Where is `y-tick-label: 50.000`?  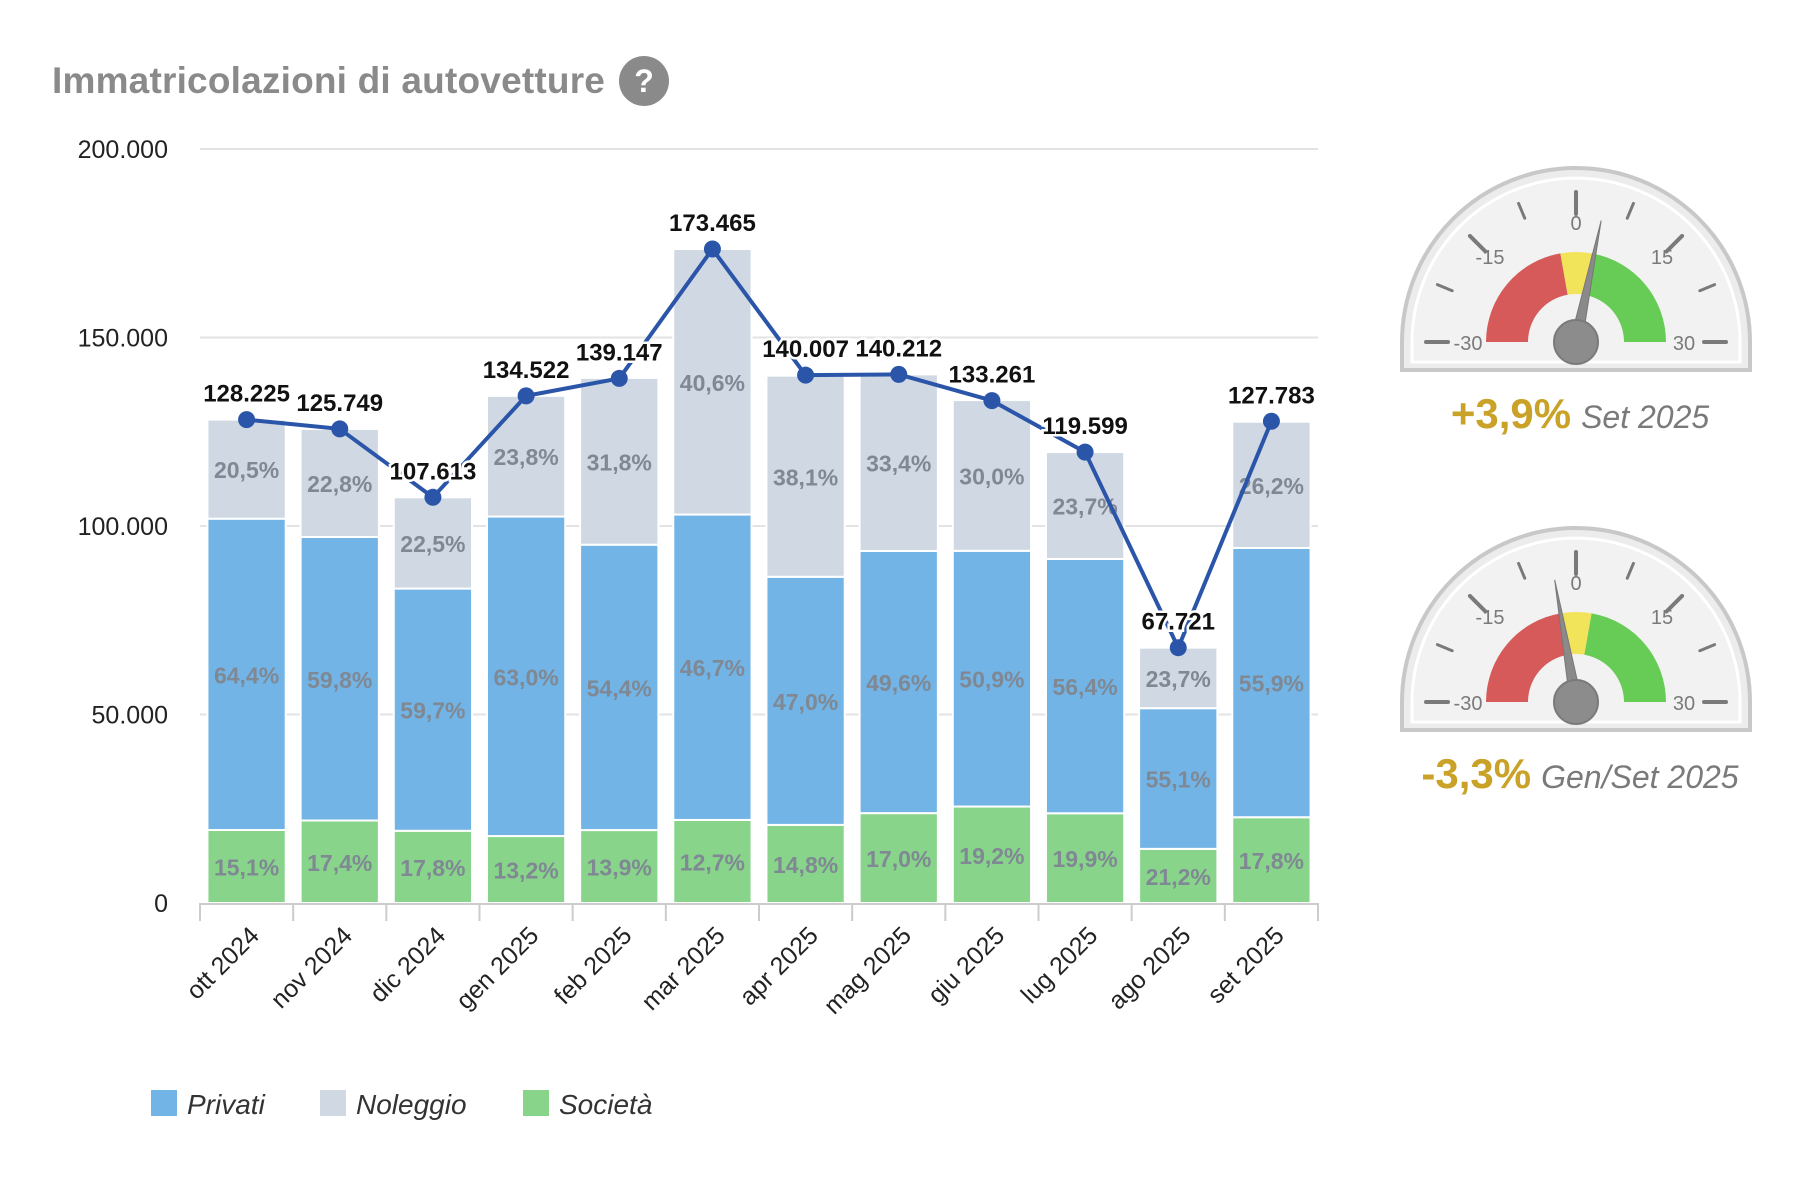 y-tick-label: 50.000 is located at coordinates (130, 716).